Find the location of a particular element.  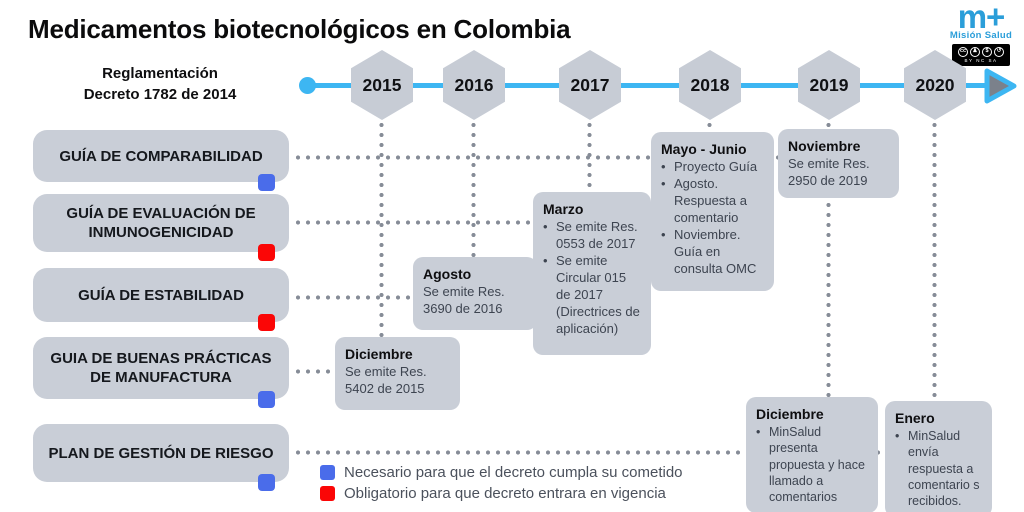

legend-blue-square-icon is located at coordinates (327, 472).